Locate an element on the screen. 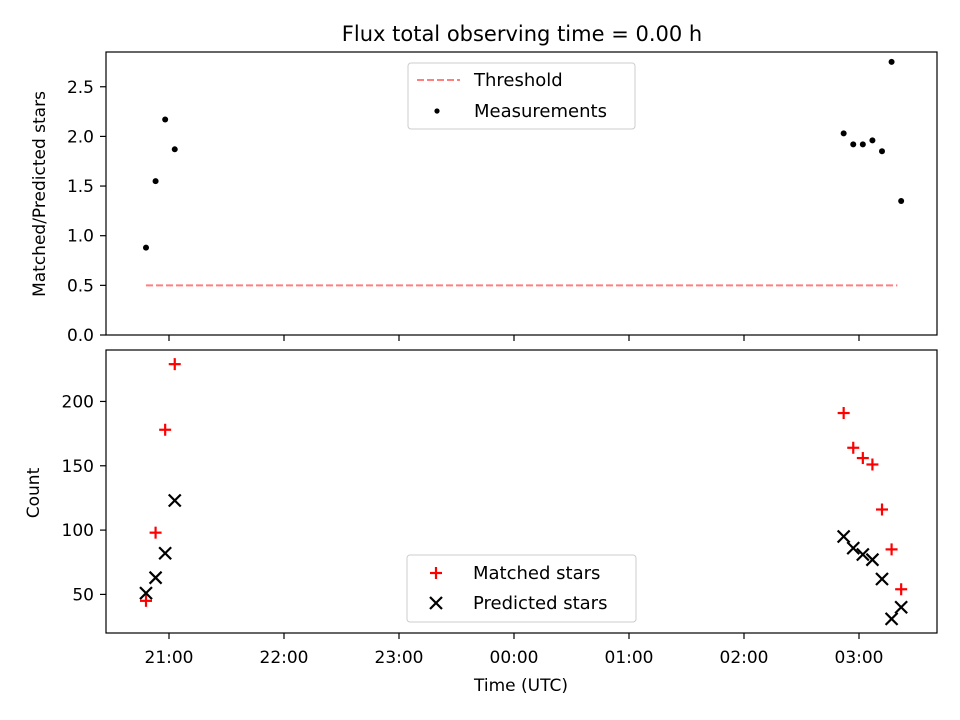 Image resolution: width=960 pixels, height=720 pixels. count-y-tick-label: 50 is located at coordinates (83, 595).